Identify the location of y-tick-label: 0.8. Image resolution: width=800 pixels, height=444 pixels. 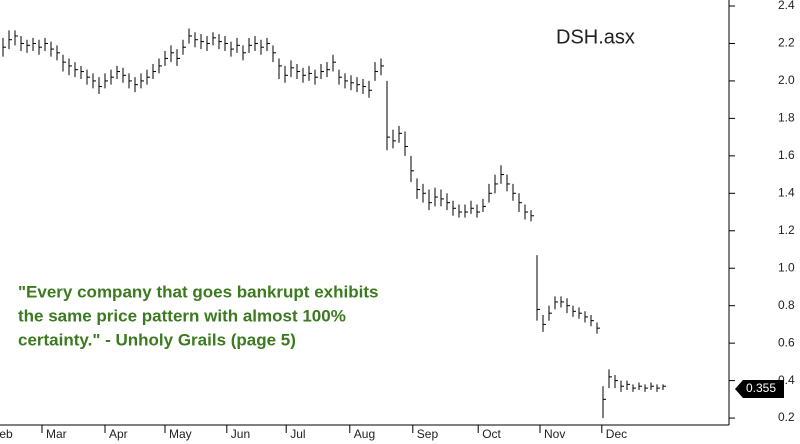
(786, 305).